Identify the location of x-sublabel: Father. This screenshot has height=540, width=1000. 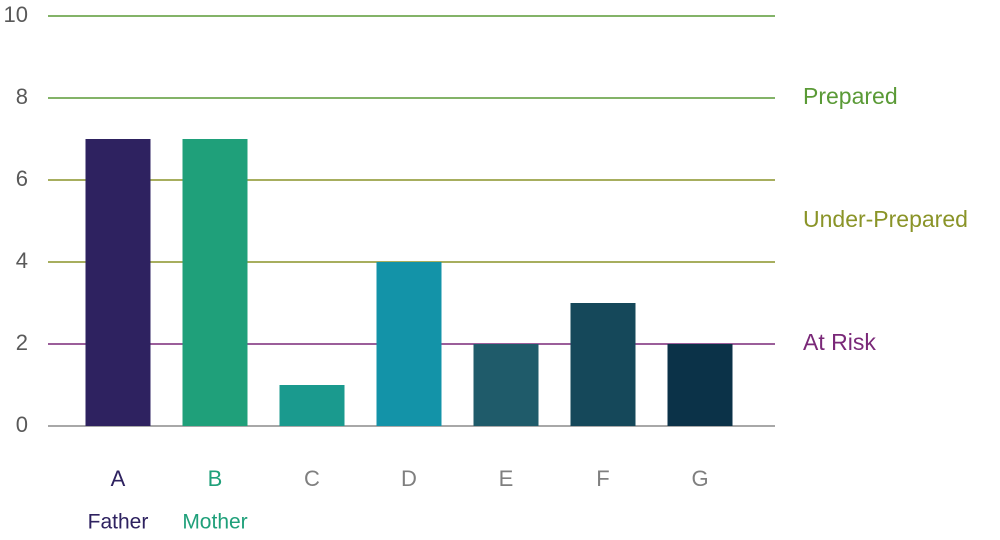
(118, 522).